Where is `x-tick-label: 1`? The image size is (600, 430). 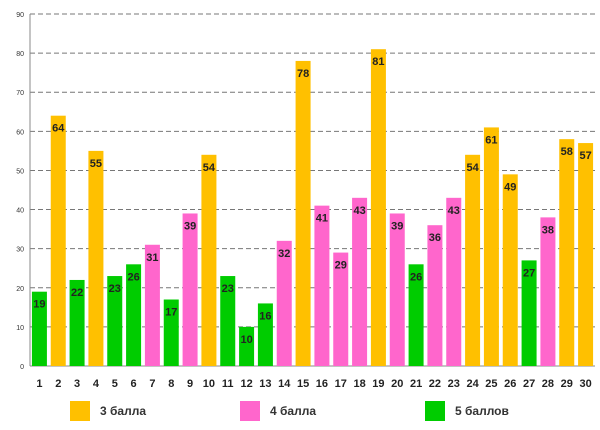 x-tick-label: 1 is located at coordinates (39, 384).